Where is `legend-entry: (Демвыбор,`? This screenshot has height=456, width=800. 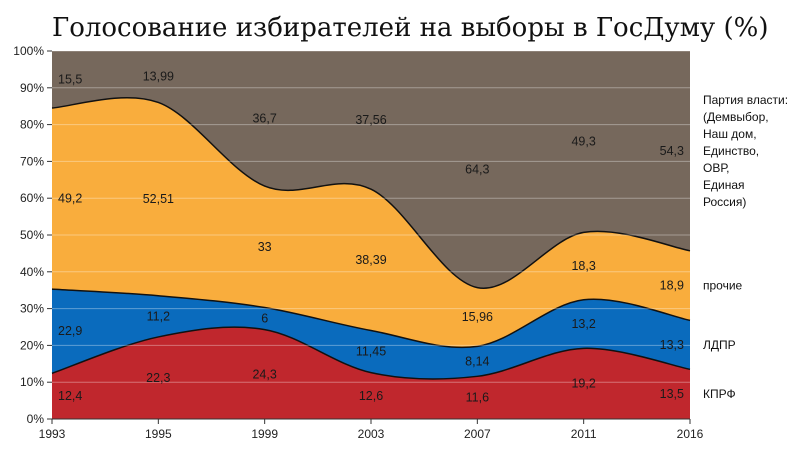
legend-entry: (Демвыбор, is located at coordinates (736, 117).